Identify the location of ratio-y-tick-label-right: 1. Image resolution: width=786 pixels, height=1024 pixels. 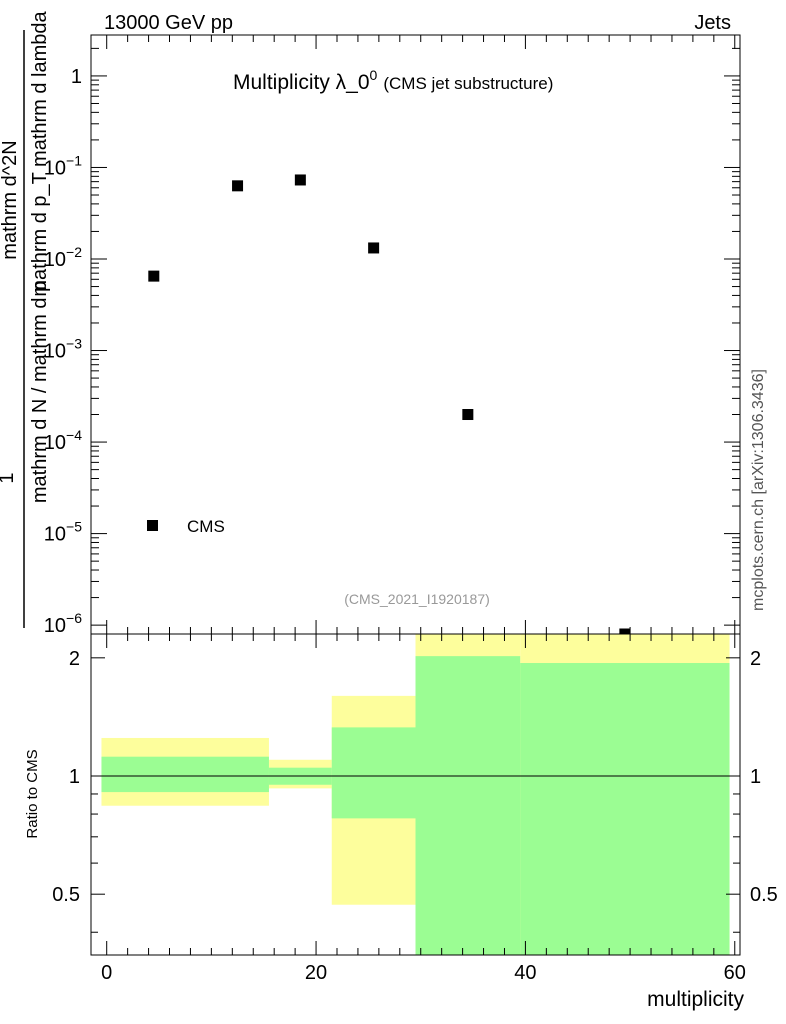
(755, 777).